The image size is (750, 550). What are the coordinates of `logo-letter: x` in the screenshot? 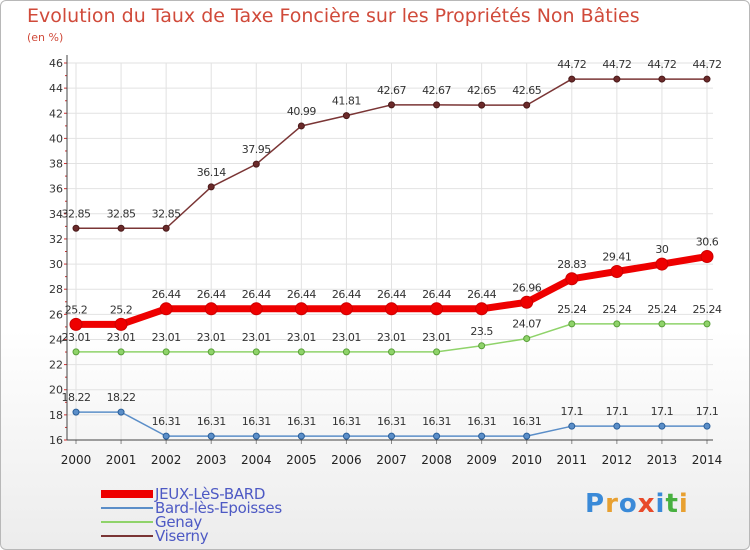 It's located at (646, 504).